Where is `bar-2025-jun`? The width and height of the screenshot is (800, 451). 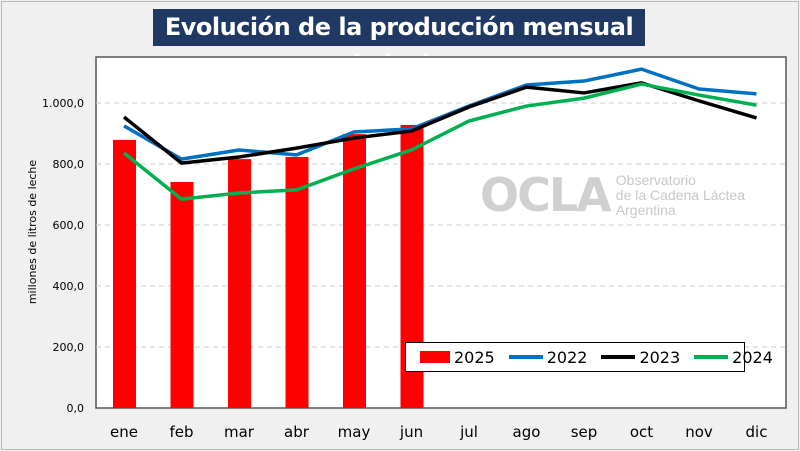
bar-2025-jun is located at coordinates (412, 266).